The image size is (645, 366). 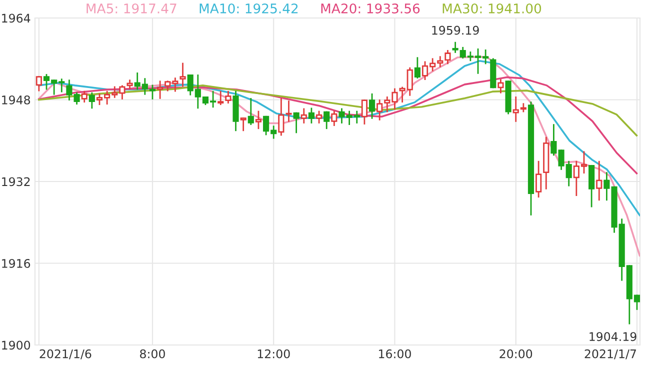 What do you see at coordinates (516, 353) in the screenshot?
I see `x-tick-label: 20:00` at bounding box center [516, 353].